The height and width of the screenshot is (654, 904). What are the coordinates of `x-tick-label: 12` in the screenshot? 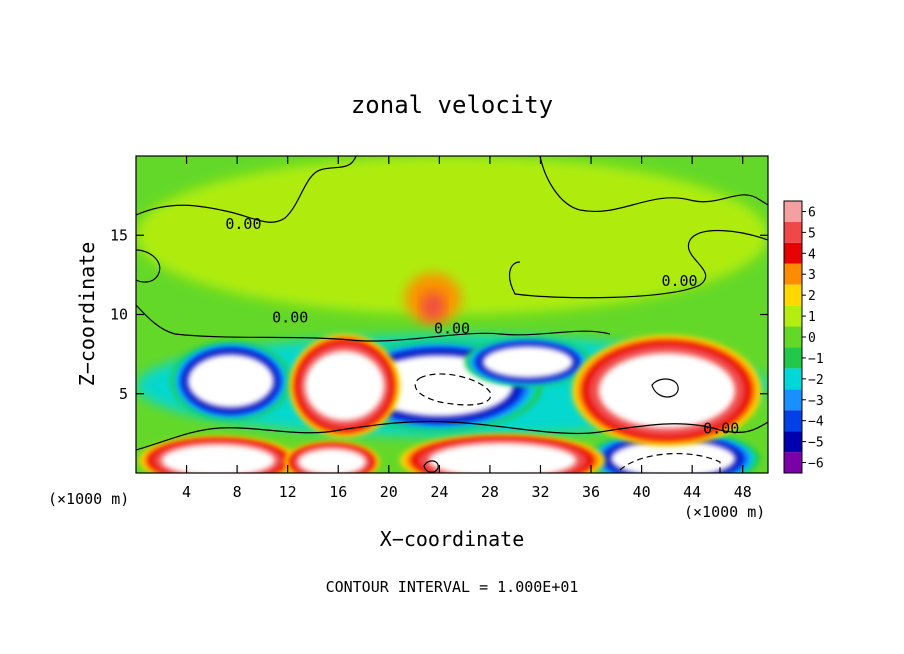 It's located at (288, 492).